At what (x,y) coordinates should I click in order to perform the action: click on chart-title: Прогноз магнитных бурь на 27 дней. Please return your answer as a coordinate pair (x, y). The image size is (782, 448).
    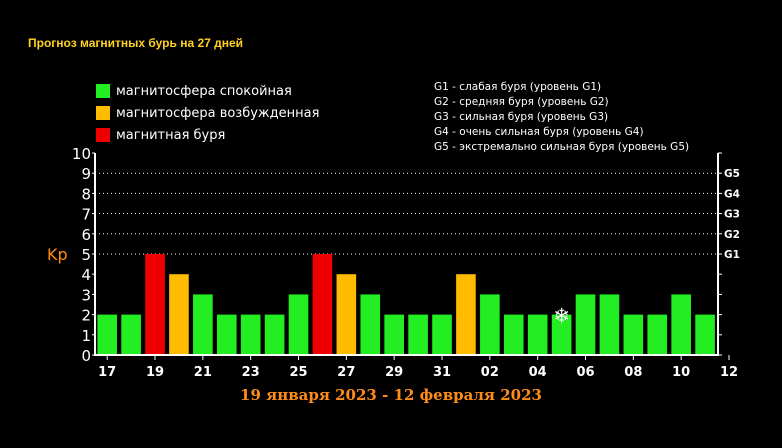
    Looking at the image, I should click on (136, 43).